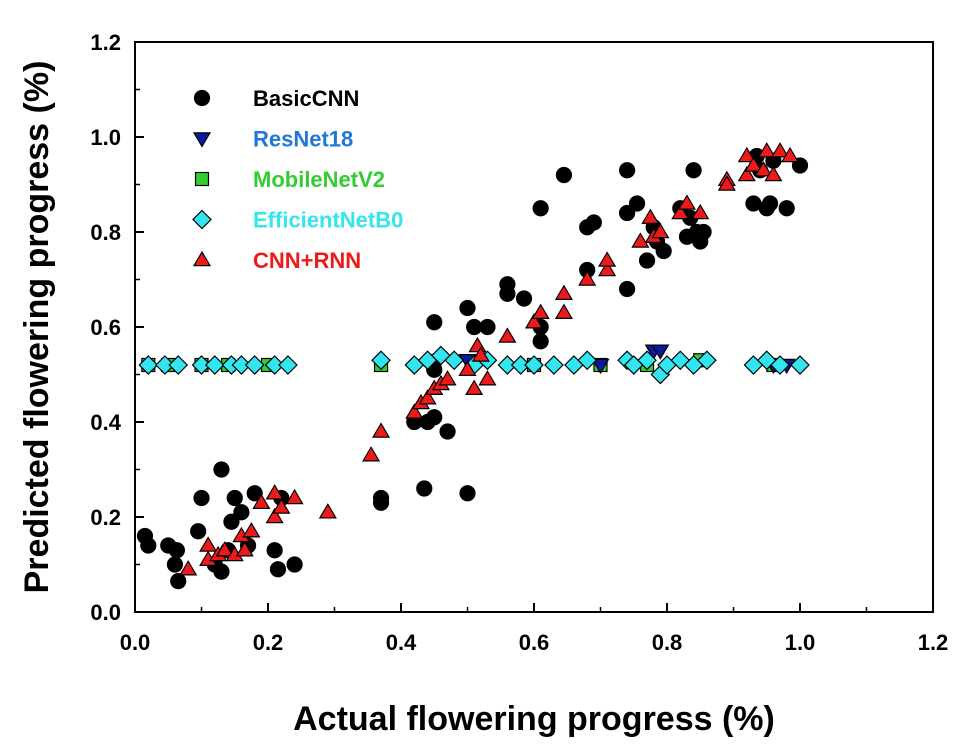 This screenshot has width=957, height=749. I want to click on x-tick-label: 1.0, so click(800, 642).